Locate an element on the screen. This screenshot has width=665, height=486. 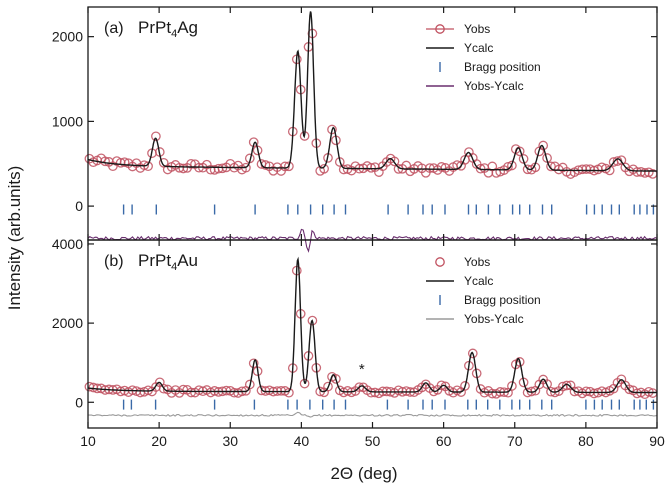
y-tick-label: 4000 is located at coordinates (67, 244).